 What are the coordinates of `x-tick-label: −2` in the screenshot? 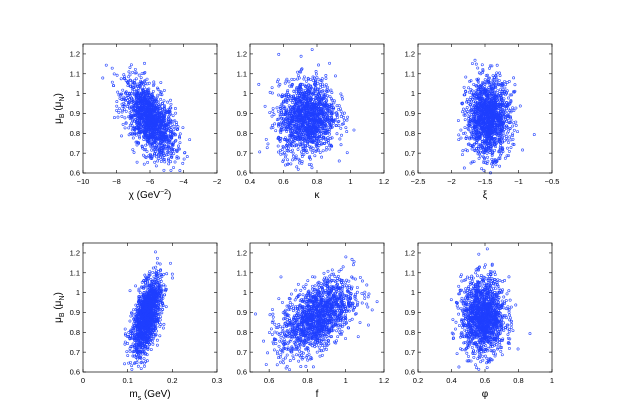 It's located at (451, 181).